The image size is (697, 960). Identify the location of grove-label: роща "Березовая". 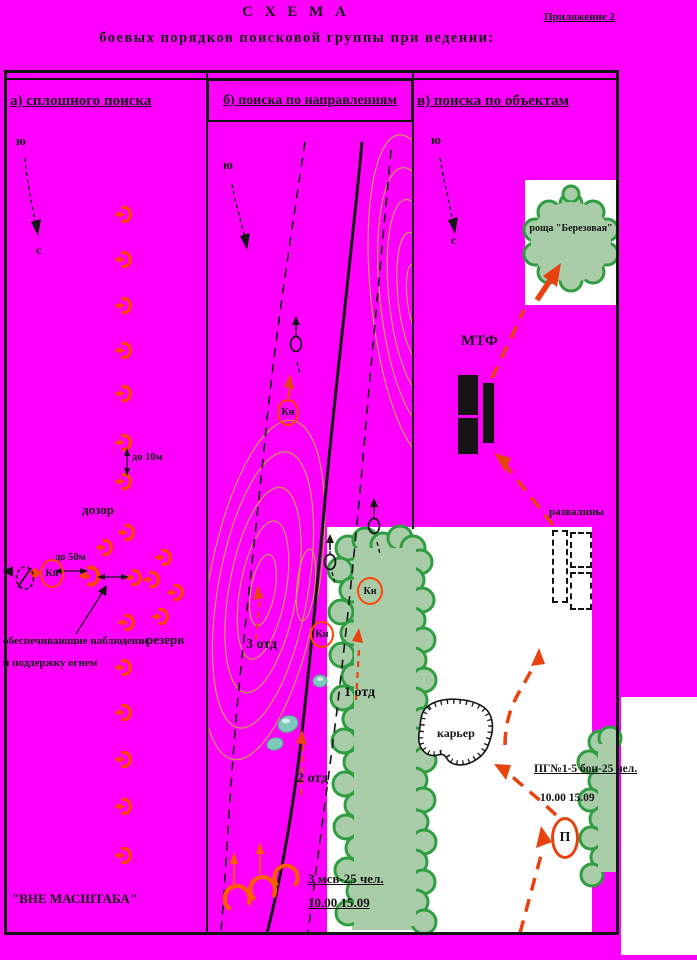
(571, 228).